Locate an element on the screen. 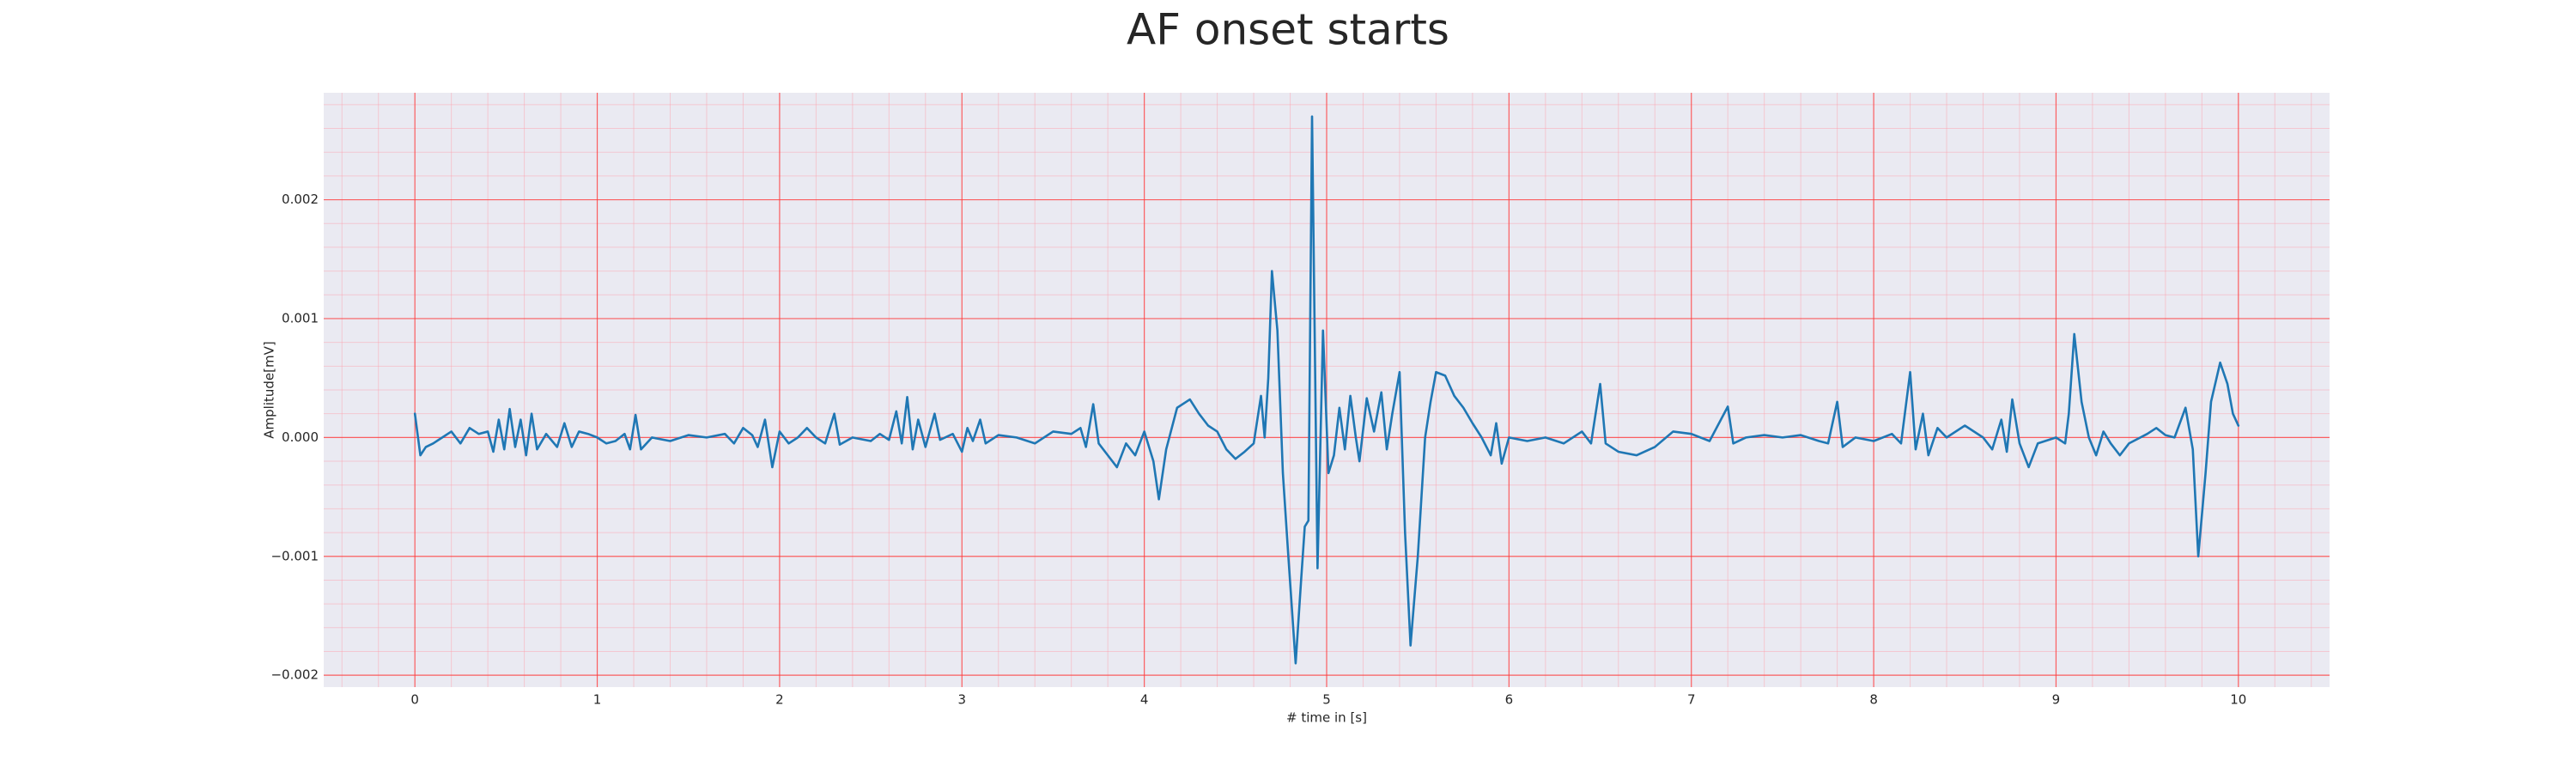 The width and height of the screenshot is (2576, 773). x-tick-label: 4 is located at coordinates (1144, 700).